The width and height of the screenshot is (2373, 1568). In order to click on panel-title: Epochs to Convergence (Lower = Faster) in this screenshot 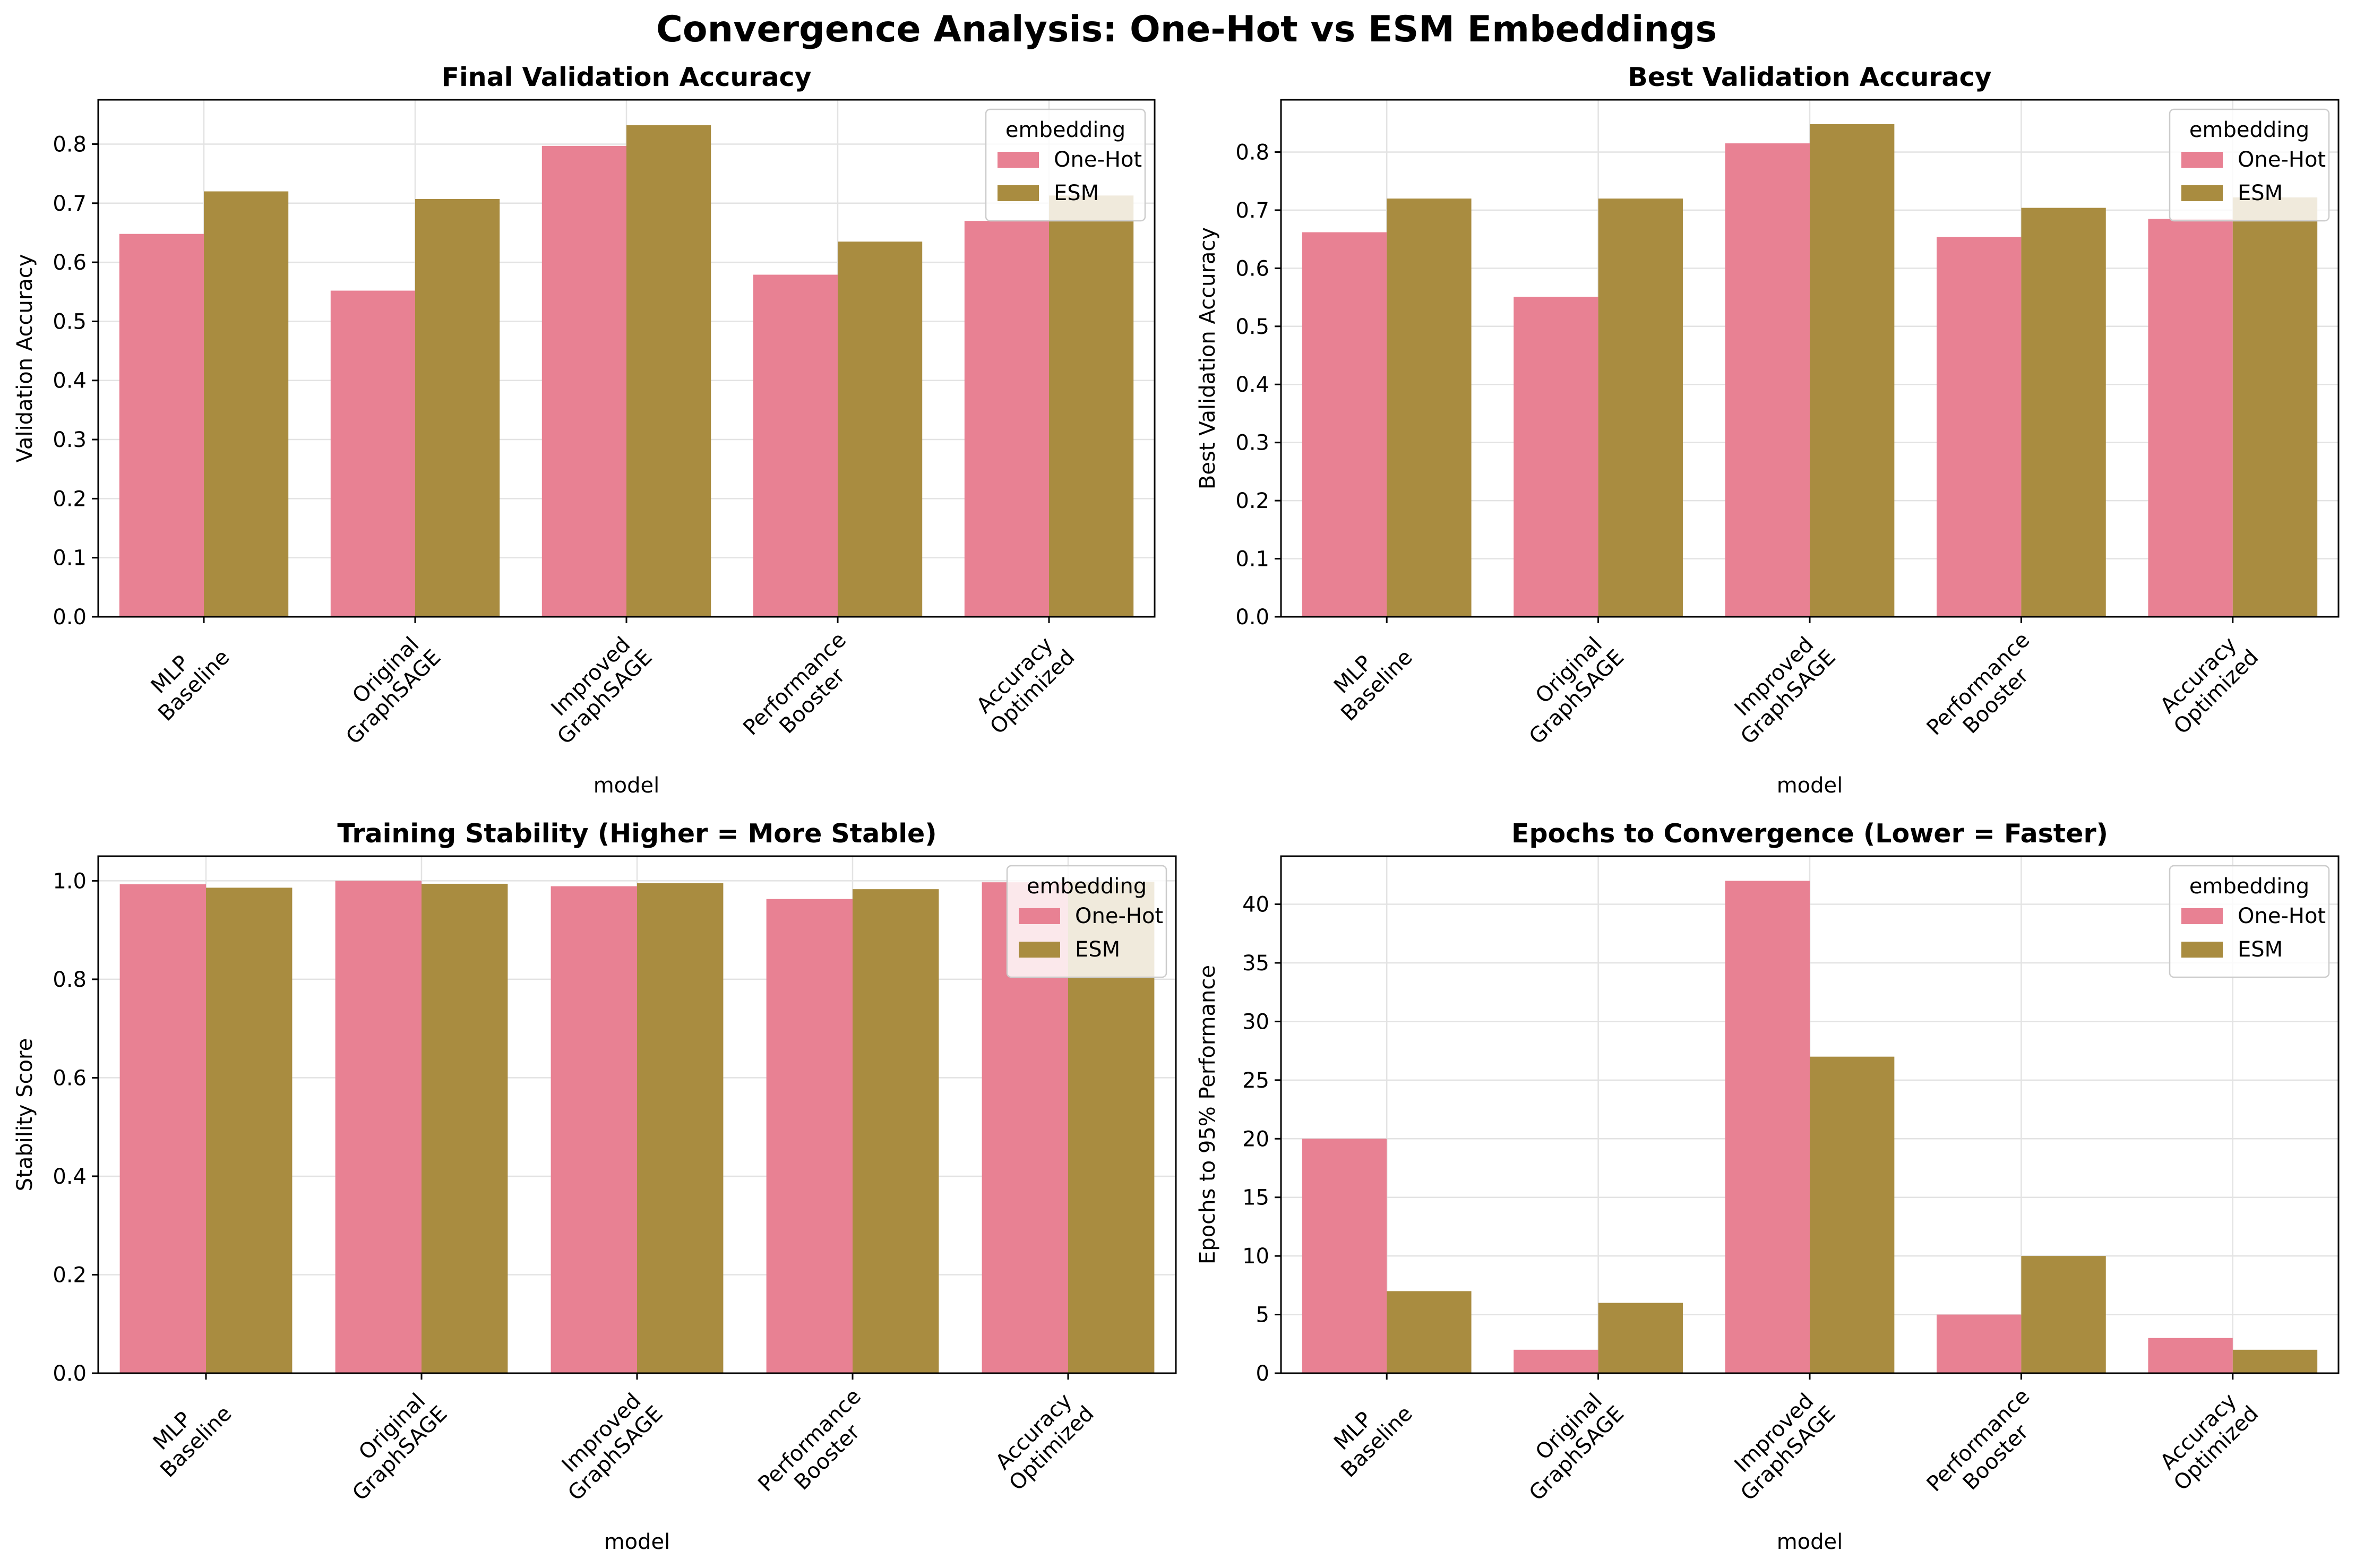, I will do `click(1810, 834)`.